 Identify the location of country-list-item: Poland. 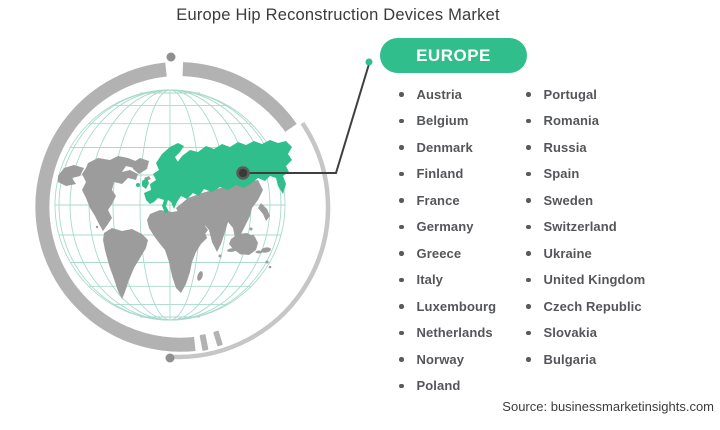
(445, 386).